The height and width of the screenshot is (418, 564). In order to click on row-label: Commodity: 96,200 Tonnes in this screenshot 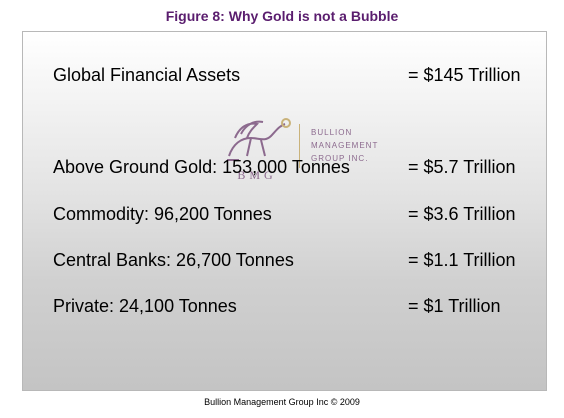, I will do `click(162, 214)`.